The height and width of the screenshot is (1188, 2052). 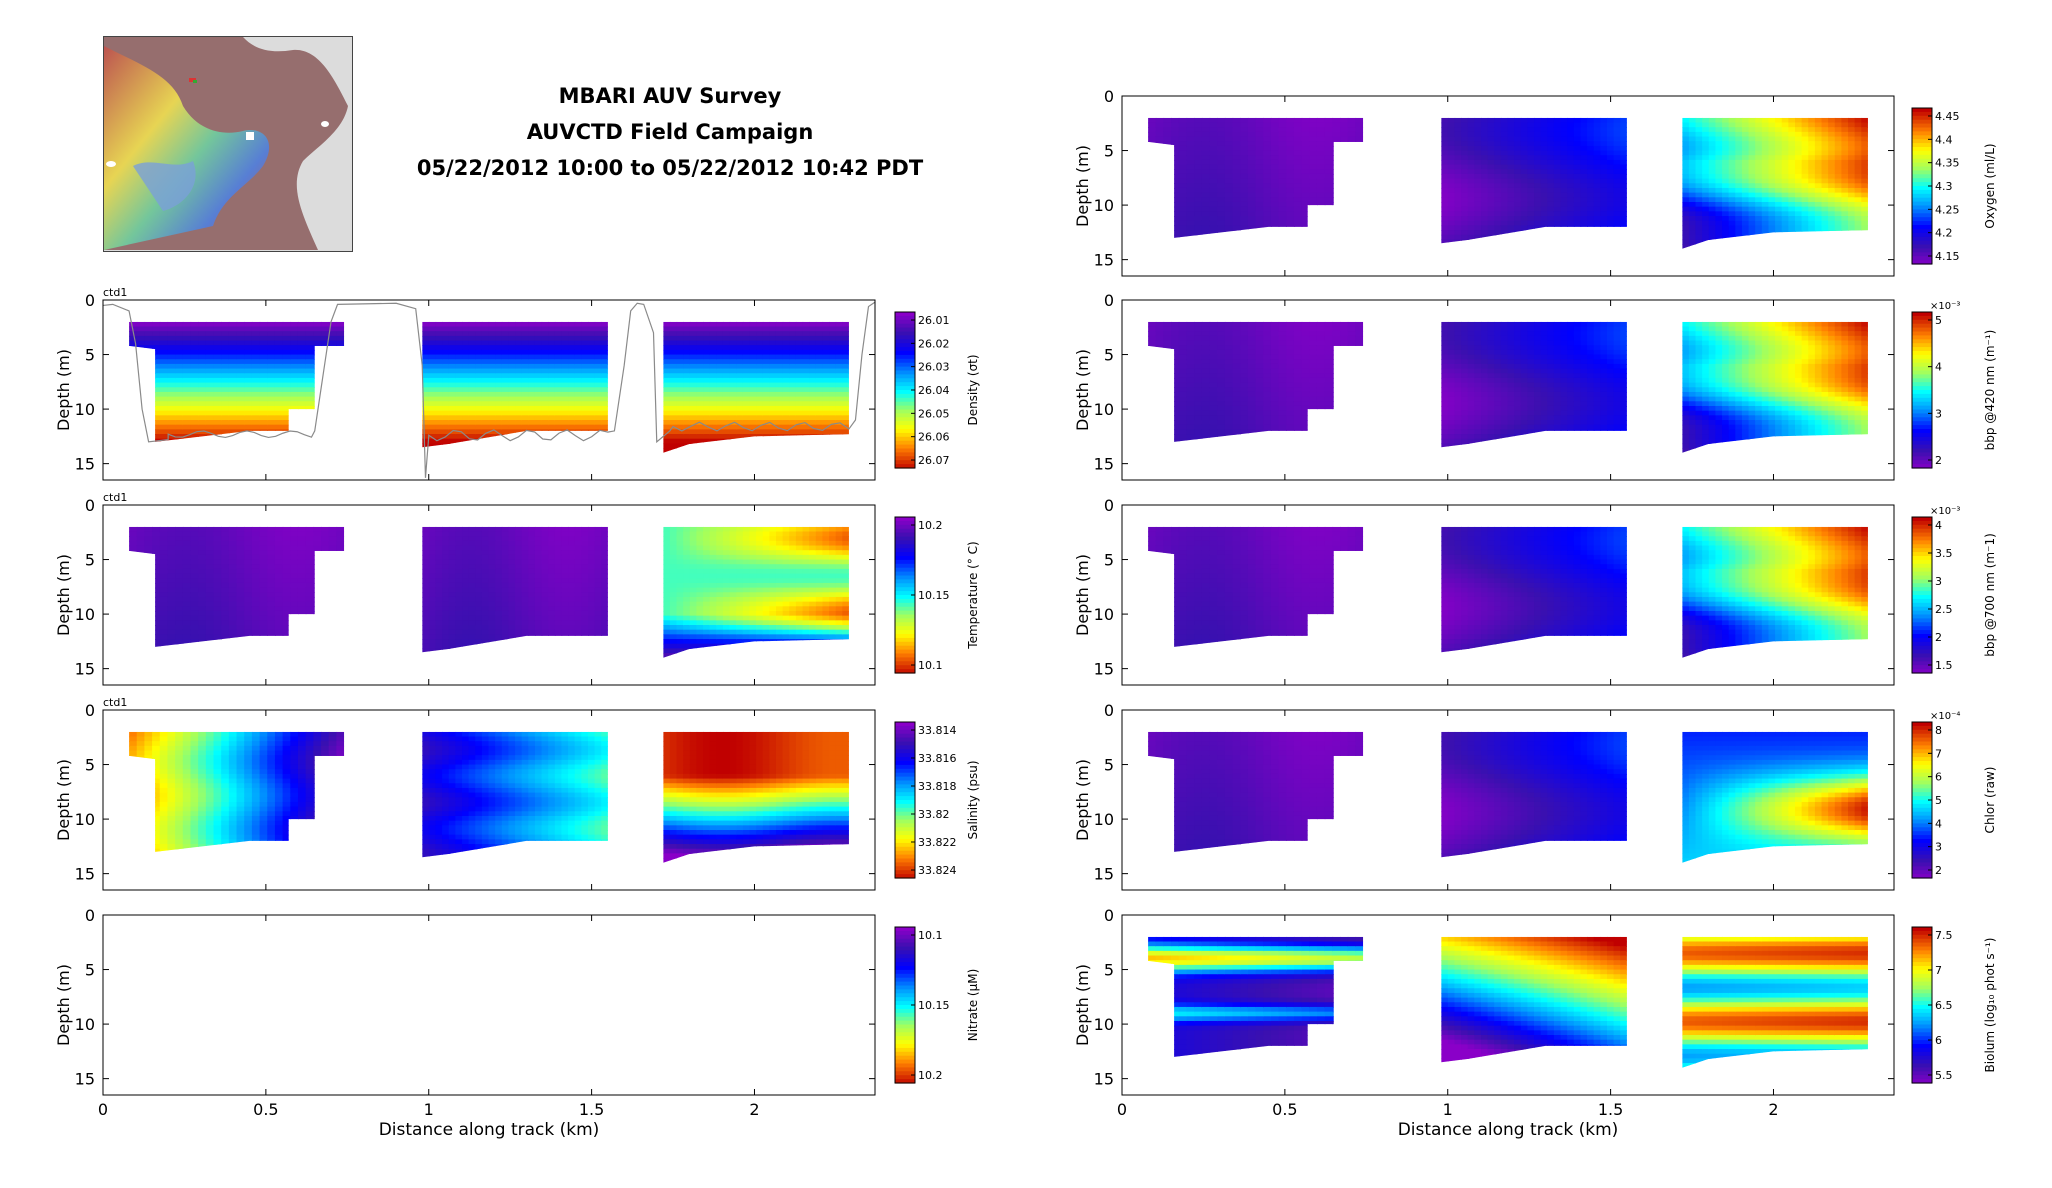 What do you see at coordinates (934, 1005) in the screenshot?
I see `colorbar-tick-label: 10.15` at bounding box center [934, 1005].